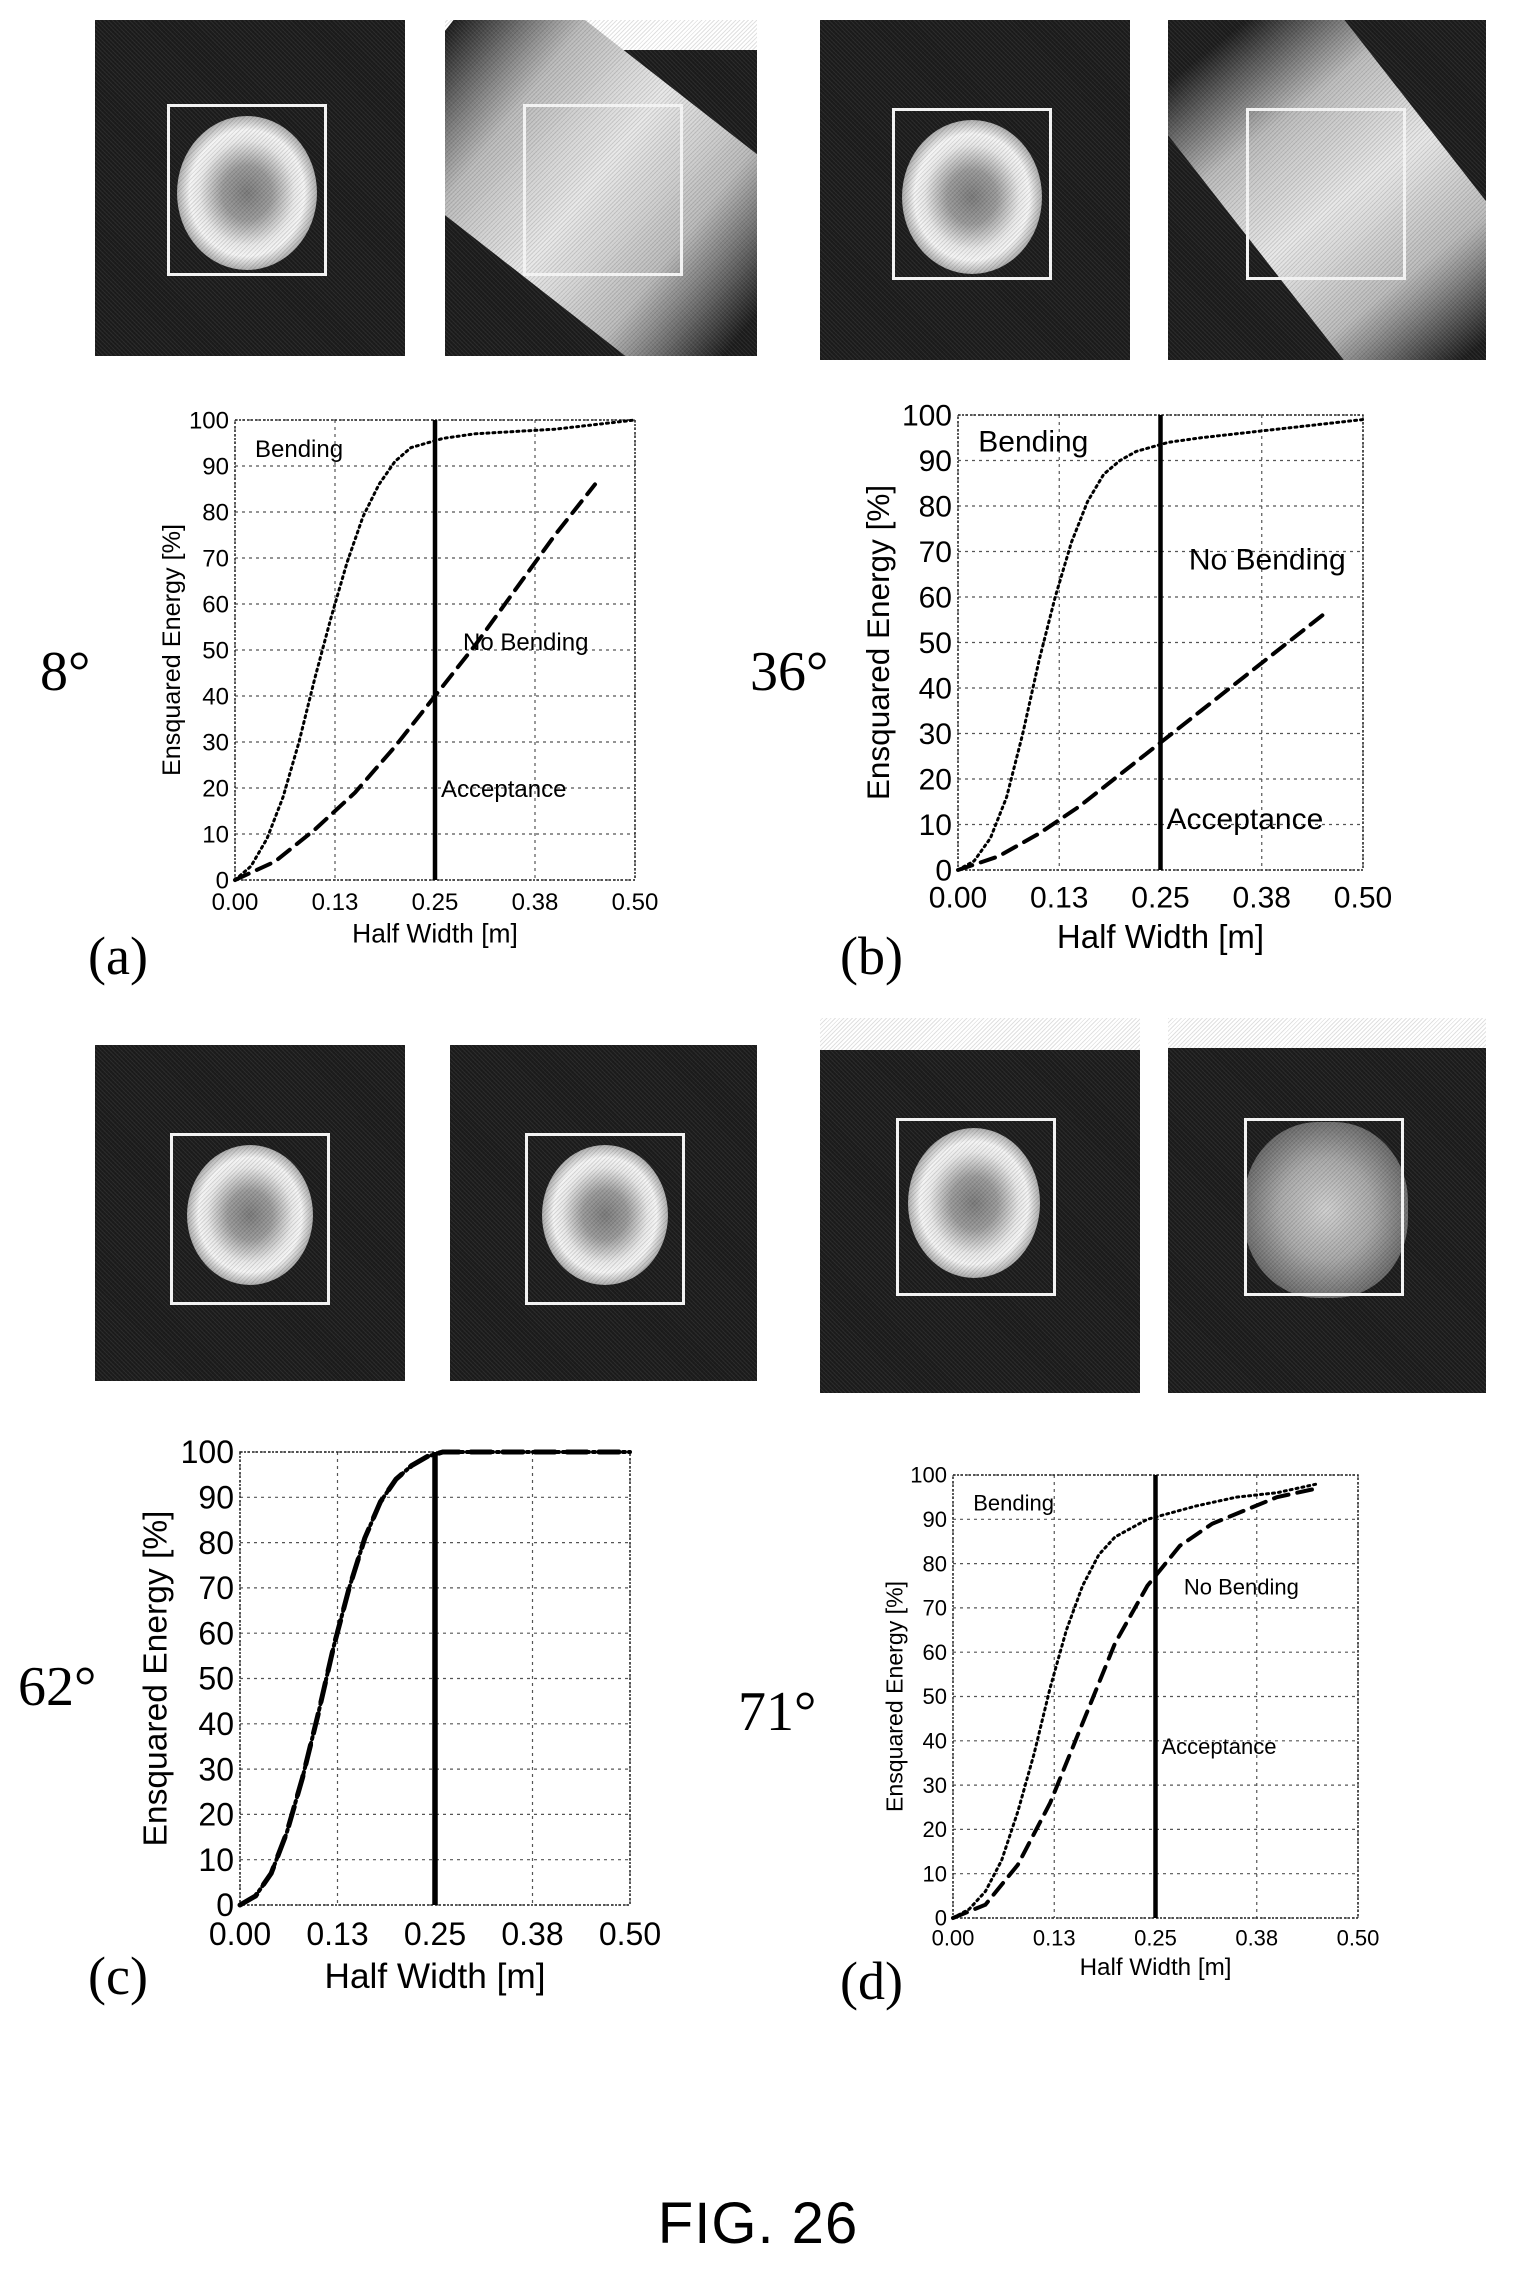  Describe the element at coordinates (57, 1687) in the screenshot. I see `angle-label: 62°` at that location.